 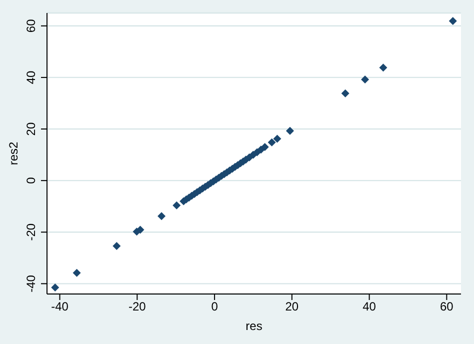 What do you see at coordinates (31, 180) in the screenshot?
I see `y-tick-label: 0` at bounding box center [31, 180].